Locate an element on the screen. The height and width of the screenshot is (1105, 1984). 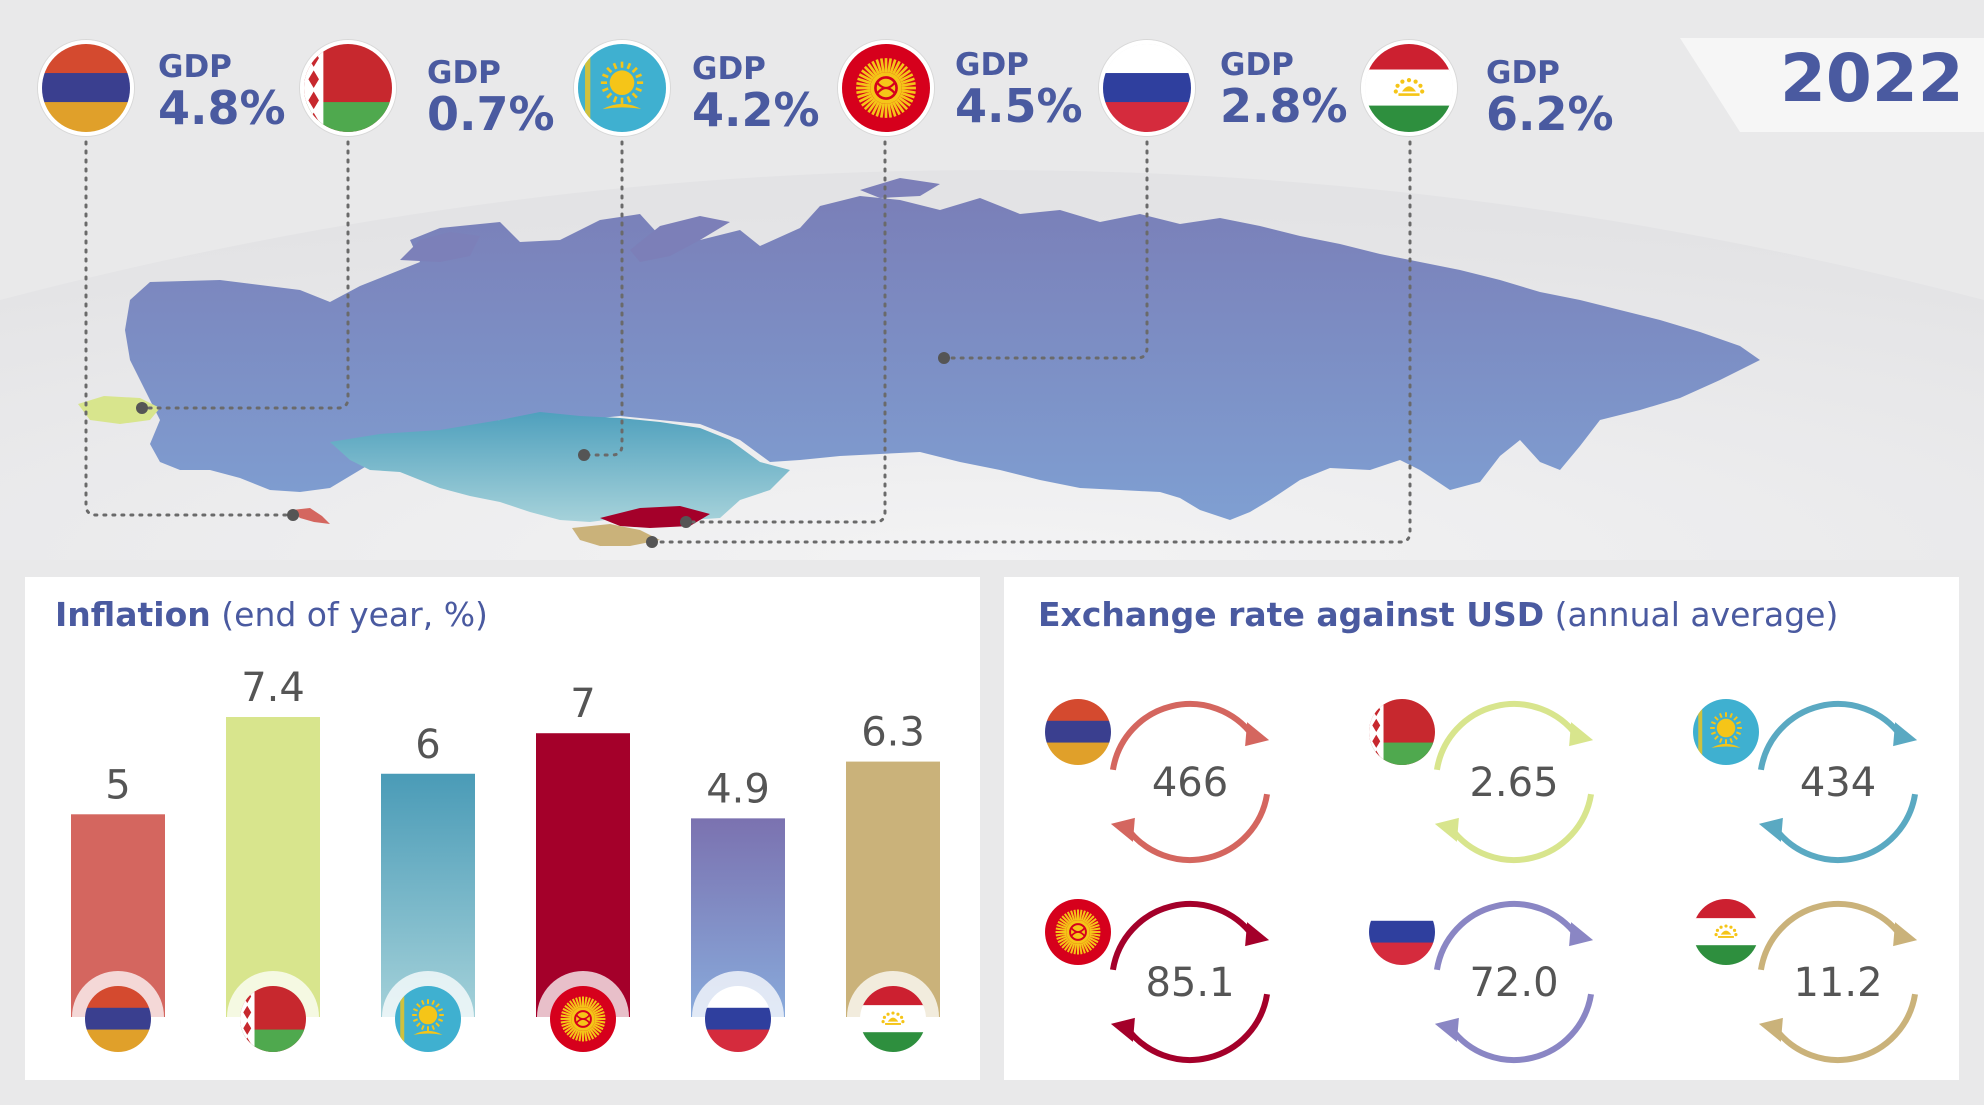
dot-armenia is located at coordinates (293, 515).